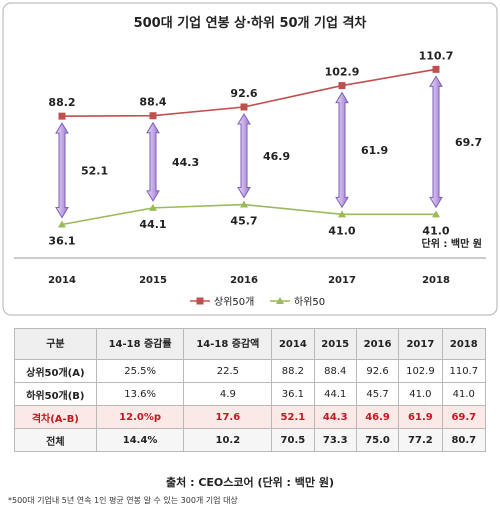 The height and width of the screenshot is (510, 500). I want to click on data-label: 36.1, so click(61, 241).